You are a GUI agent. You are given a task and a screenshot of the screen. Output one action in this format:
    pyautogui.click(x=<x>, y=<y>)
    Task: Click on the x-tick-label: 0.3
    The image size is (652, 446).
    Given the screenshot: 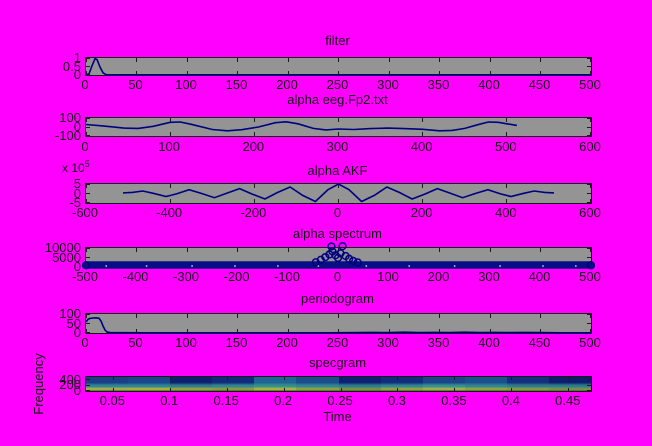 What is the action you would take?
    pyautogui.click(x=397, y=400)
    